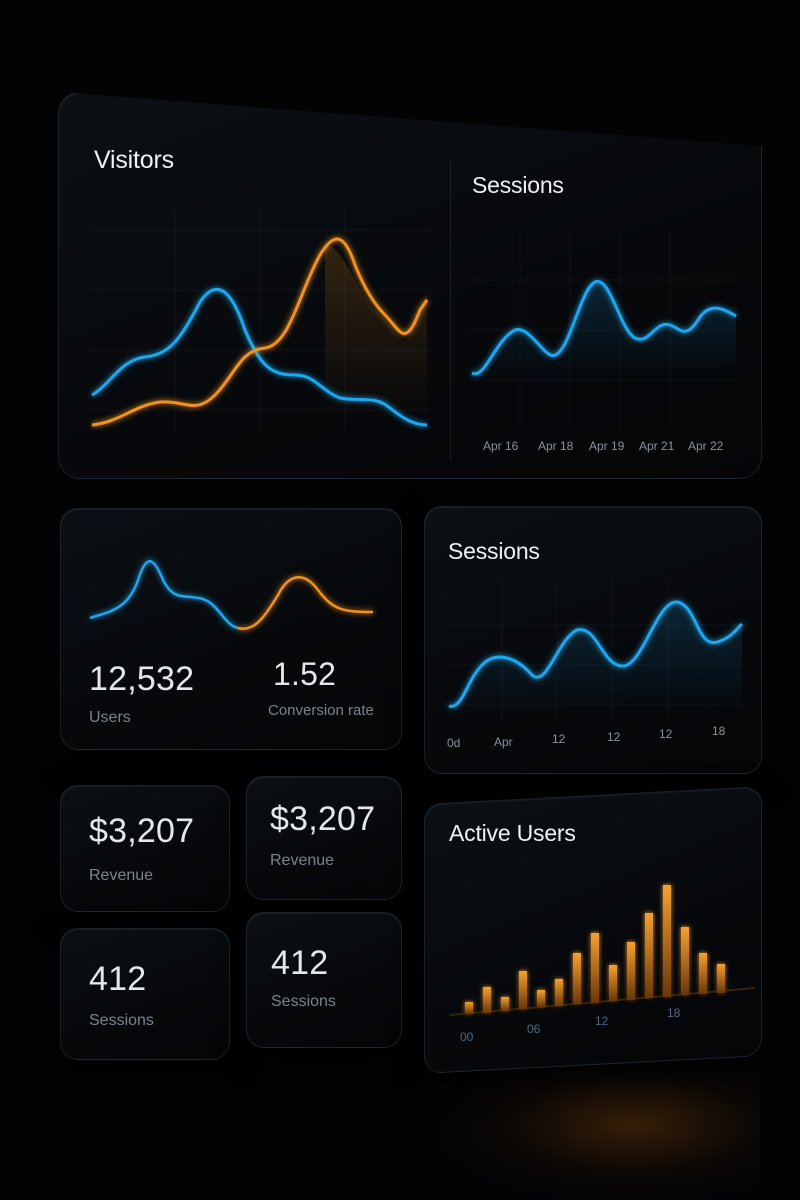  Describe the element at coordinates (260, 332) in the screenshot. I see `visitors-orange-line` at that location.